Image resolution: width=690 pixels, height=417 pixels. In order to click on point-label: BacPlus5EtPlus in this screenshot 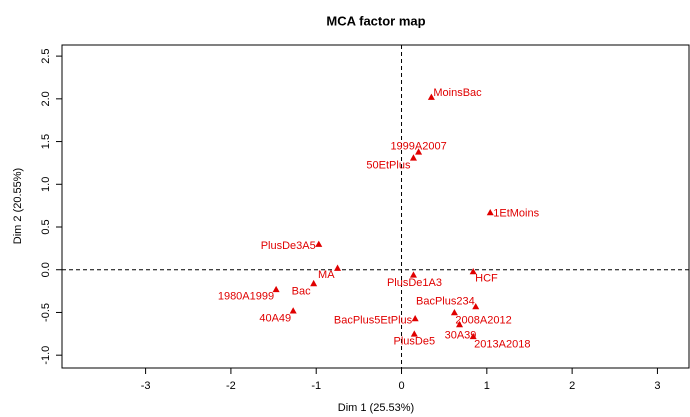, I will do `click(373, 320)`.